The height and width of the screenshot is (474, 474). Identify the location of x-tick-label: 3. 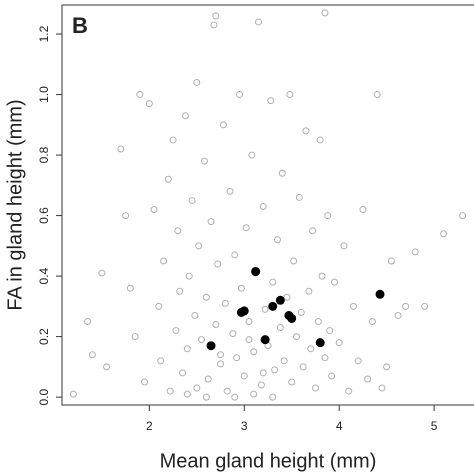
(244, 426).